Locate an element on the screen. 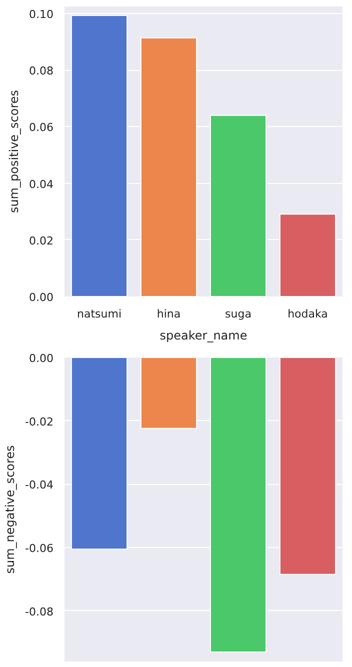 Image resolution: width=352 pixels, height=667 pixels. x-tick-label: suga is located at coordinates (238, 314).